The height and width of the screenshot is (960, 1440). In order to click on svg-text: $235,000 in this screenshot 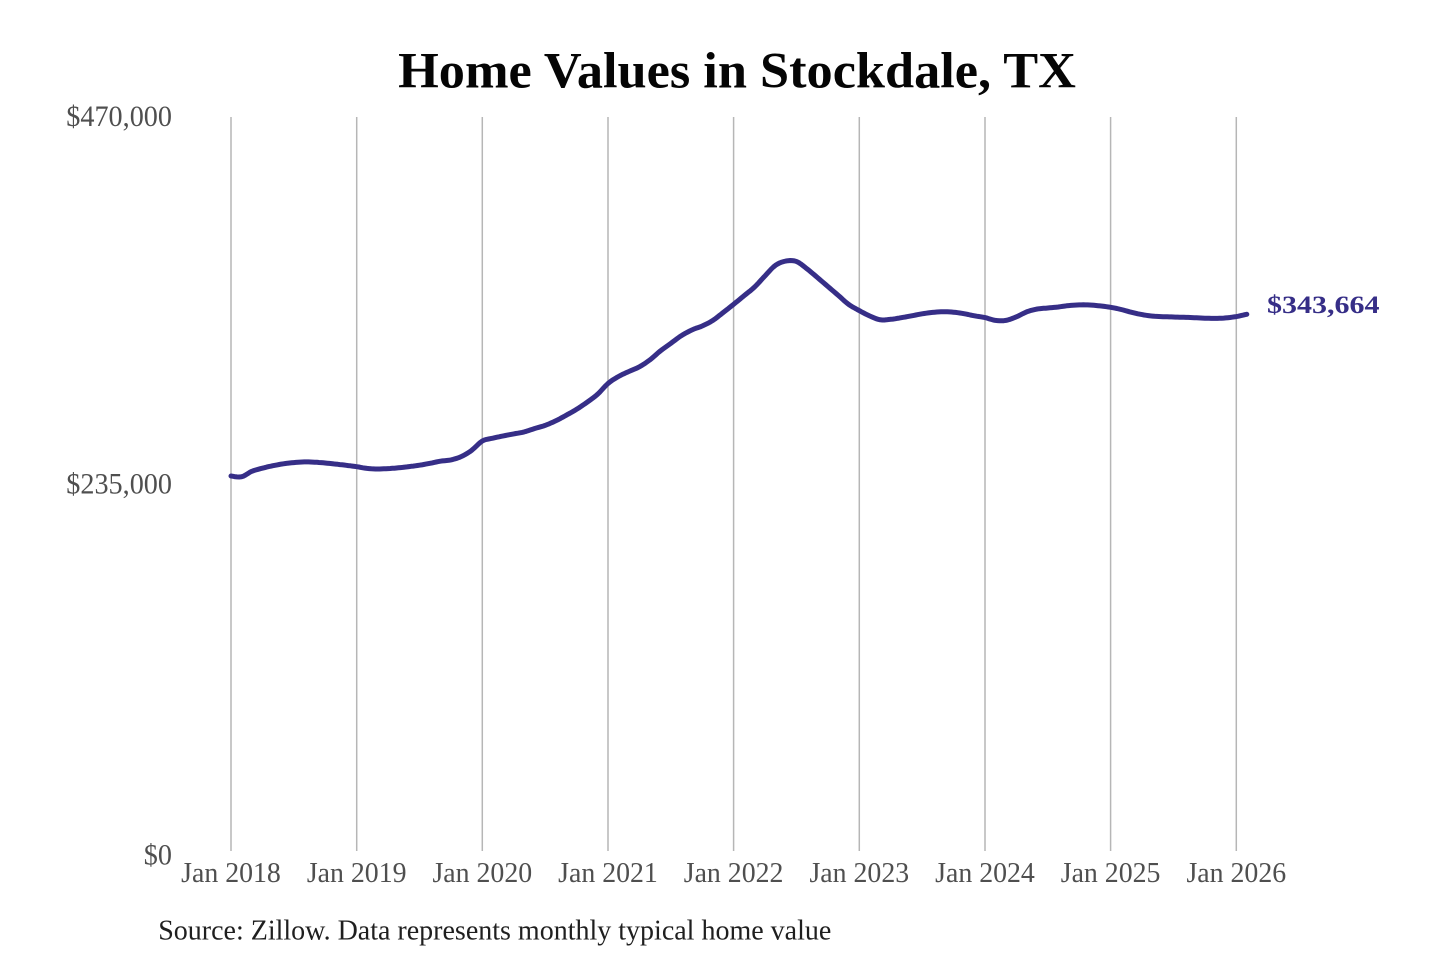, I will do `click(119, 484)`.